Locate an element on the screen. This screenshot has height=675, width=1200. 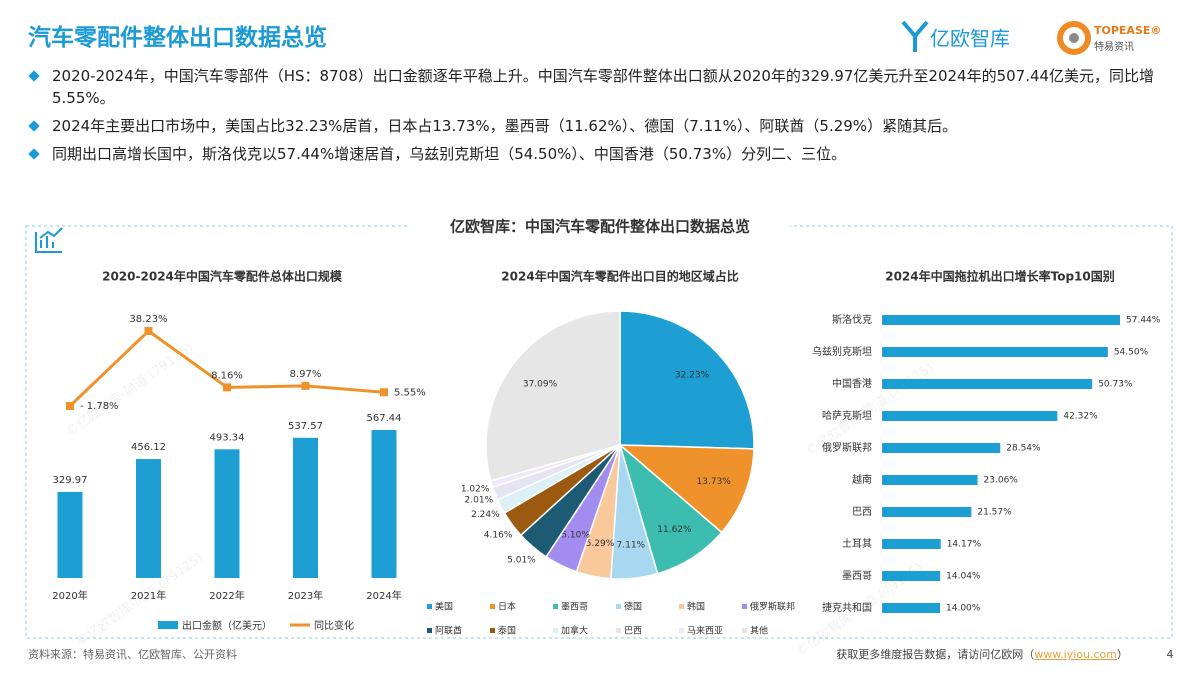
legend-label: 美国 is located at coordinates (444, 607).